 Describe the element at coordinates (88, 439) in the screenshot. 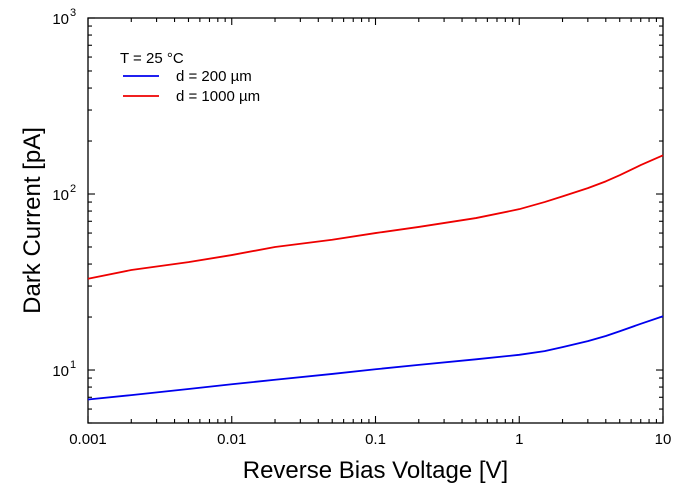

I see `x-tick-label: 0.001` at that location.